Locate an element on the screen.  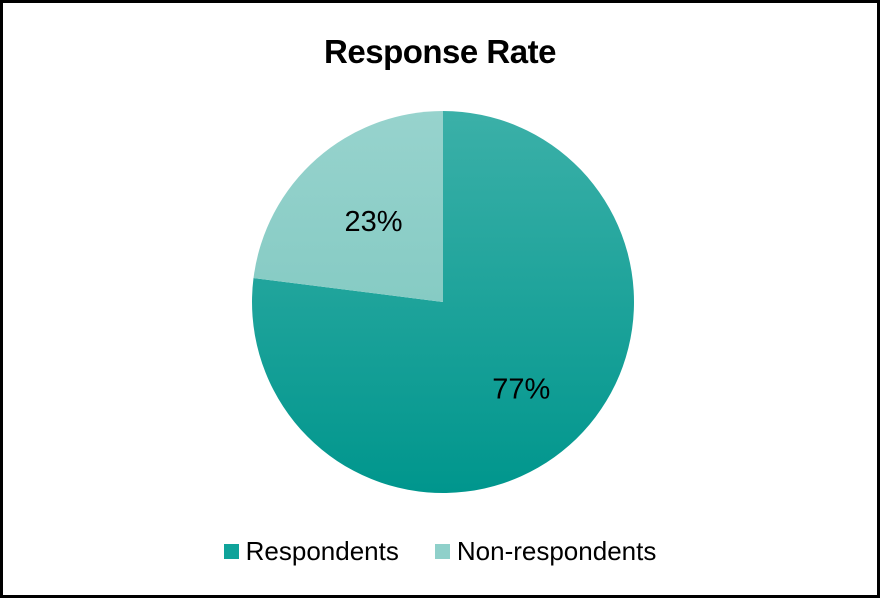
pie-label-non-respondents: 23% is located at coordinates (373, 222).